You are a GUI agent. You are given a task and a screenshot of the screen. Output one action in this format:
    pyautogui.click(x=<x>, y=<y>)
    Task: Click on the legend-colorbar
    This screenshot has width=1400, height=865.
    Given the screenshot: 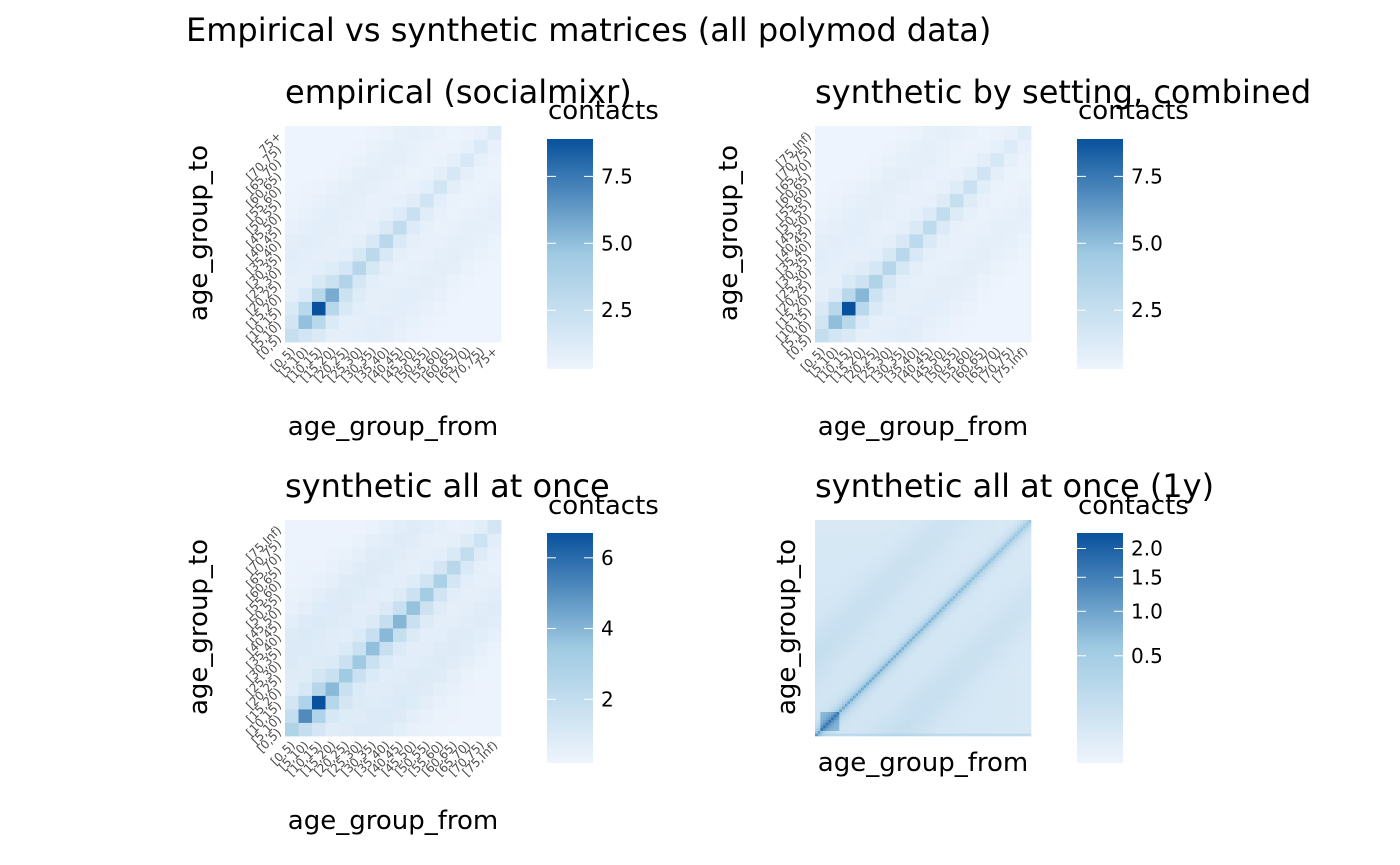 What is the action you would take?
    pyautogui.click(x=570, y=254)
    